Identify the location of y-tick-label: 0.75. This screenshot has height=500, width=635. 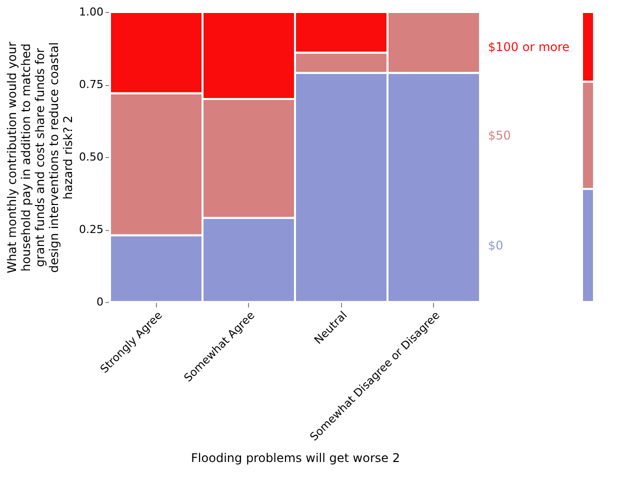
(91, 84).